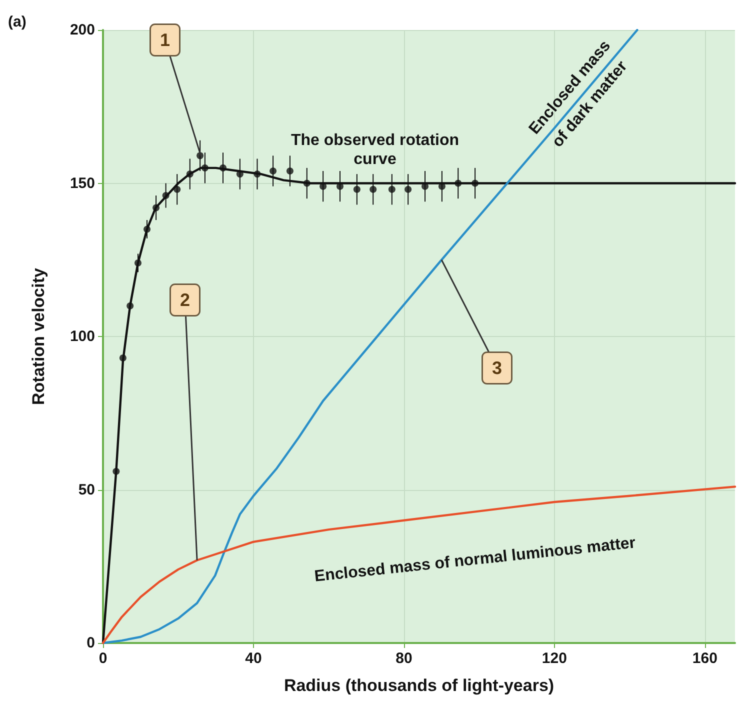 Image resolution: width=740 pixels, height=704 pixels. What do you see at coordinates (419, 685) in the screenshot?
I see `x-axis-title: Radius (thousands of light-years)` at bounding box center [419, 685].